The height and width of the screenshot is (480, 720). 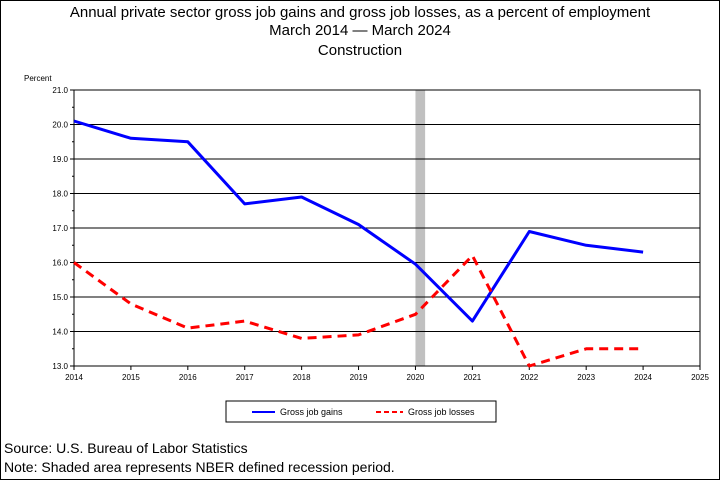 I want to click on y-axis-label: Percent, so click(x=38, y=78).